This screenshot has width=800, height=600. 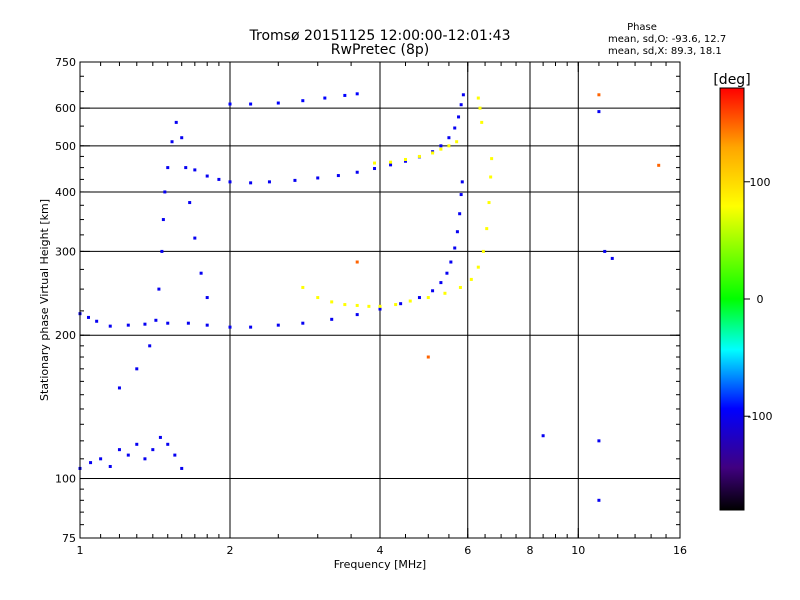 What do you see at coordinates (530, 550) in the screenshot?
I see `x-tick-label: 8` at bounding box center [530, 550].